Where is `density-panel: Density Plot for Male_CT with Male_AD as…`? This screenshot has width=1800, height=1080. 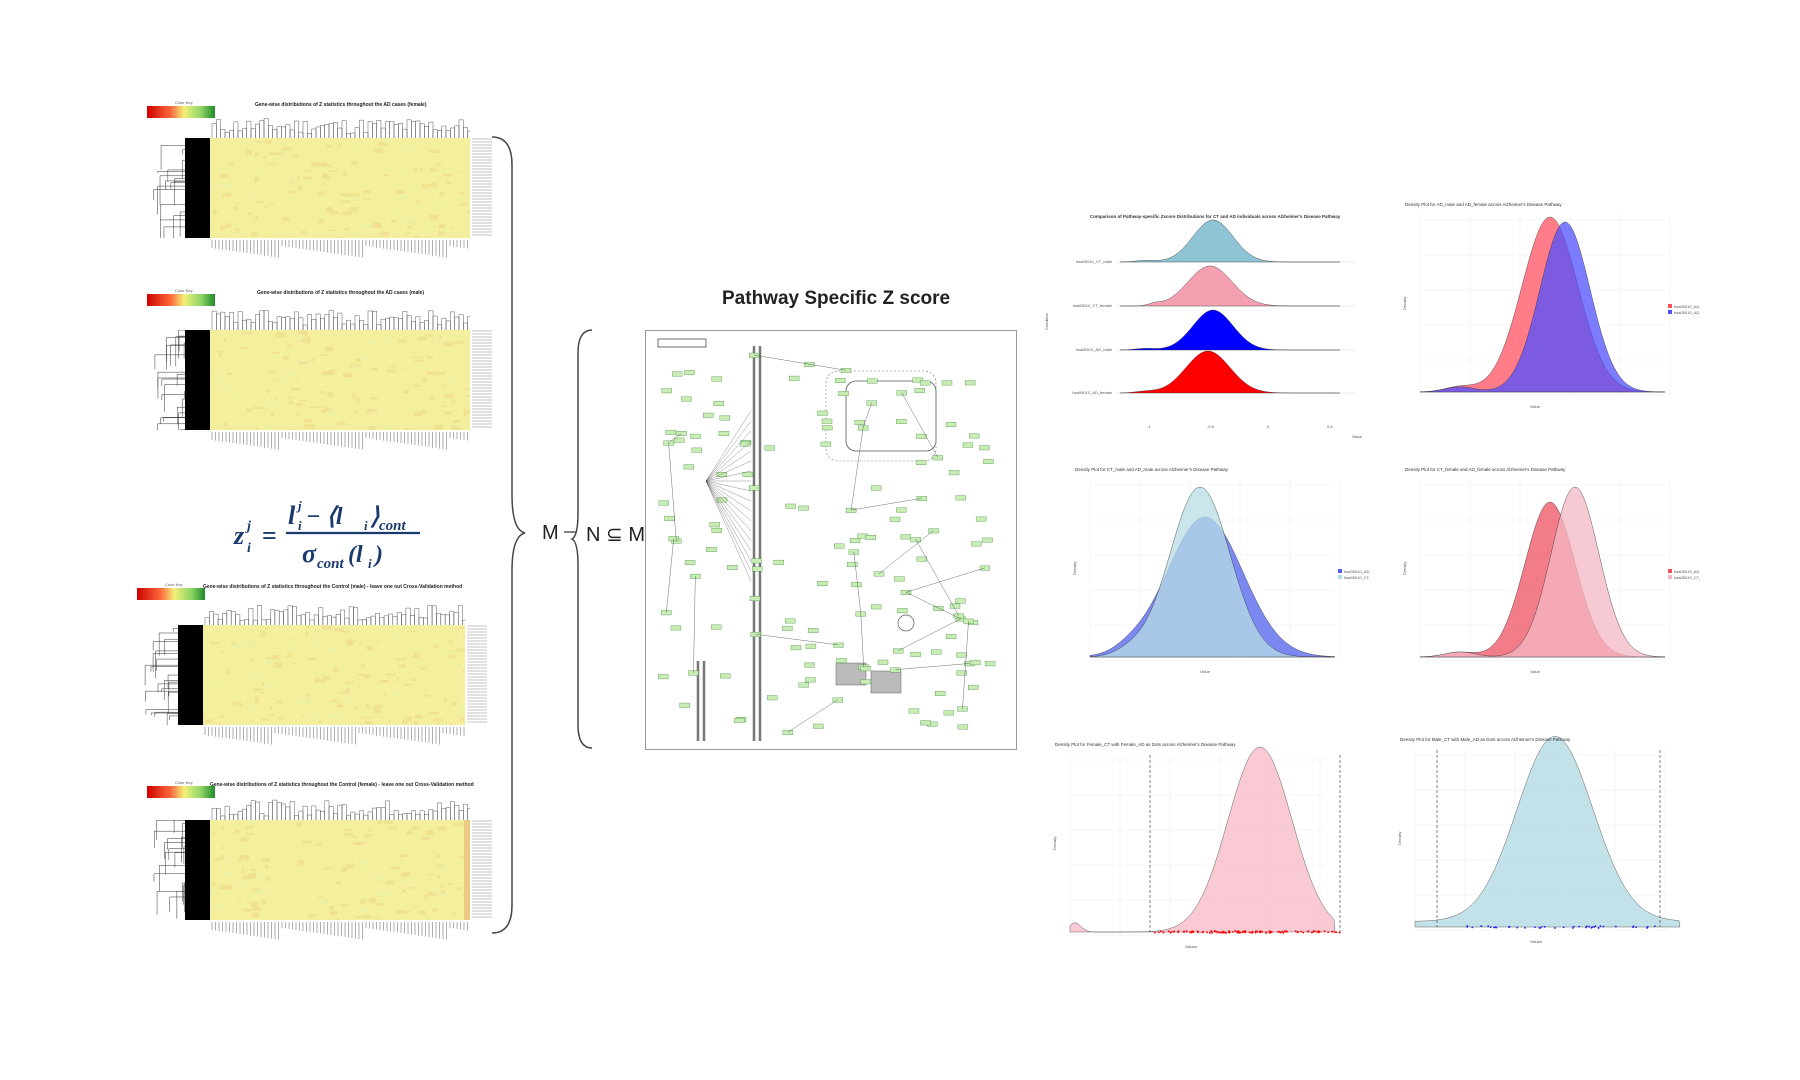 density-panel: Density Plot for Male_CT with Male_AD as… is located at coordinates (1550, 845).